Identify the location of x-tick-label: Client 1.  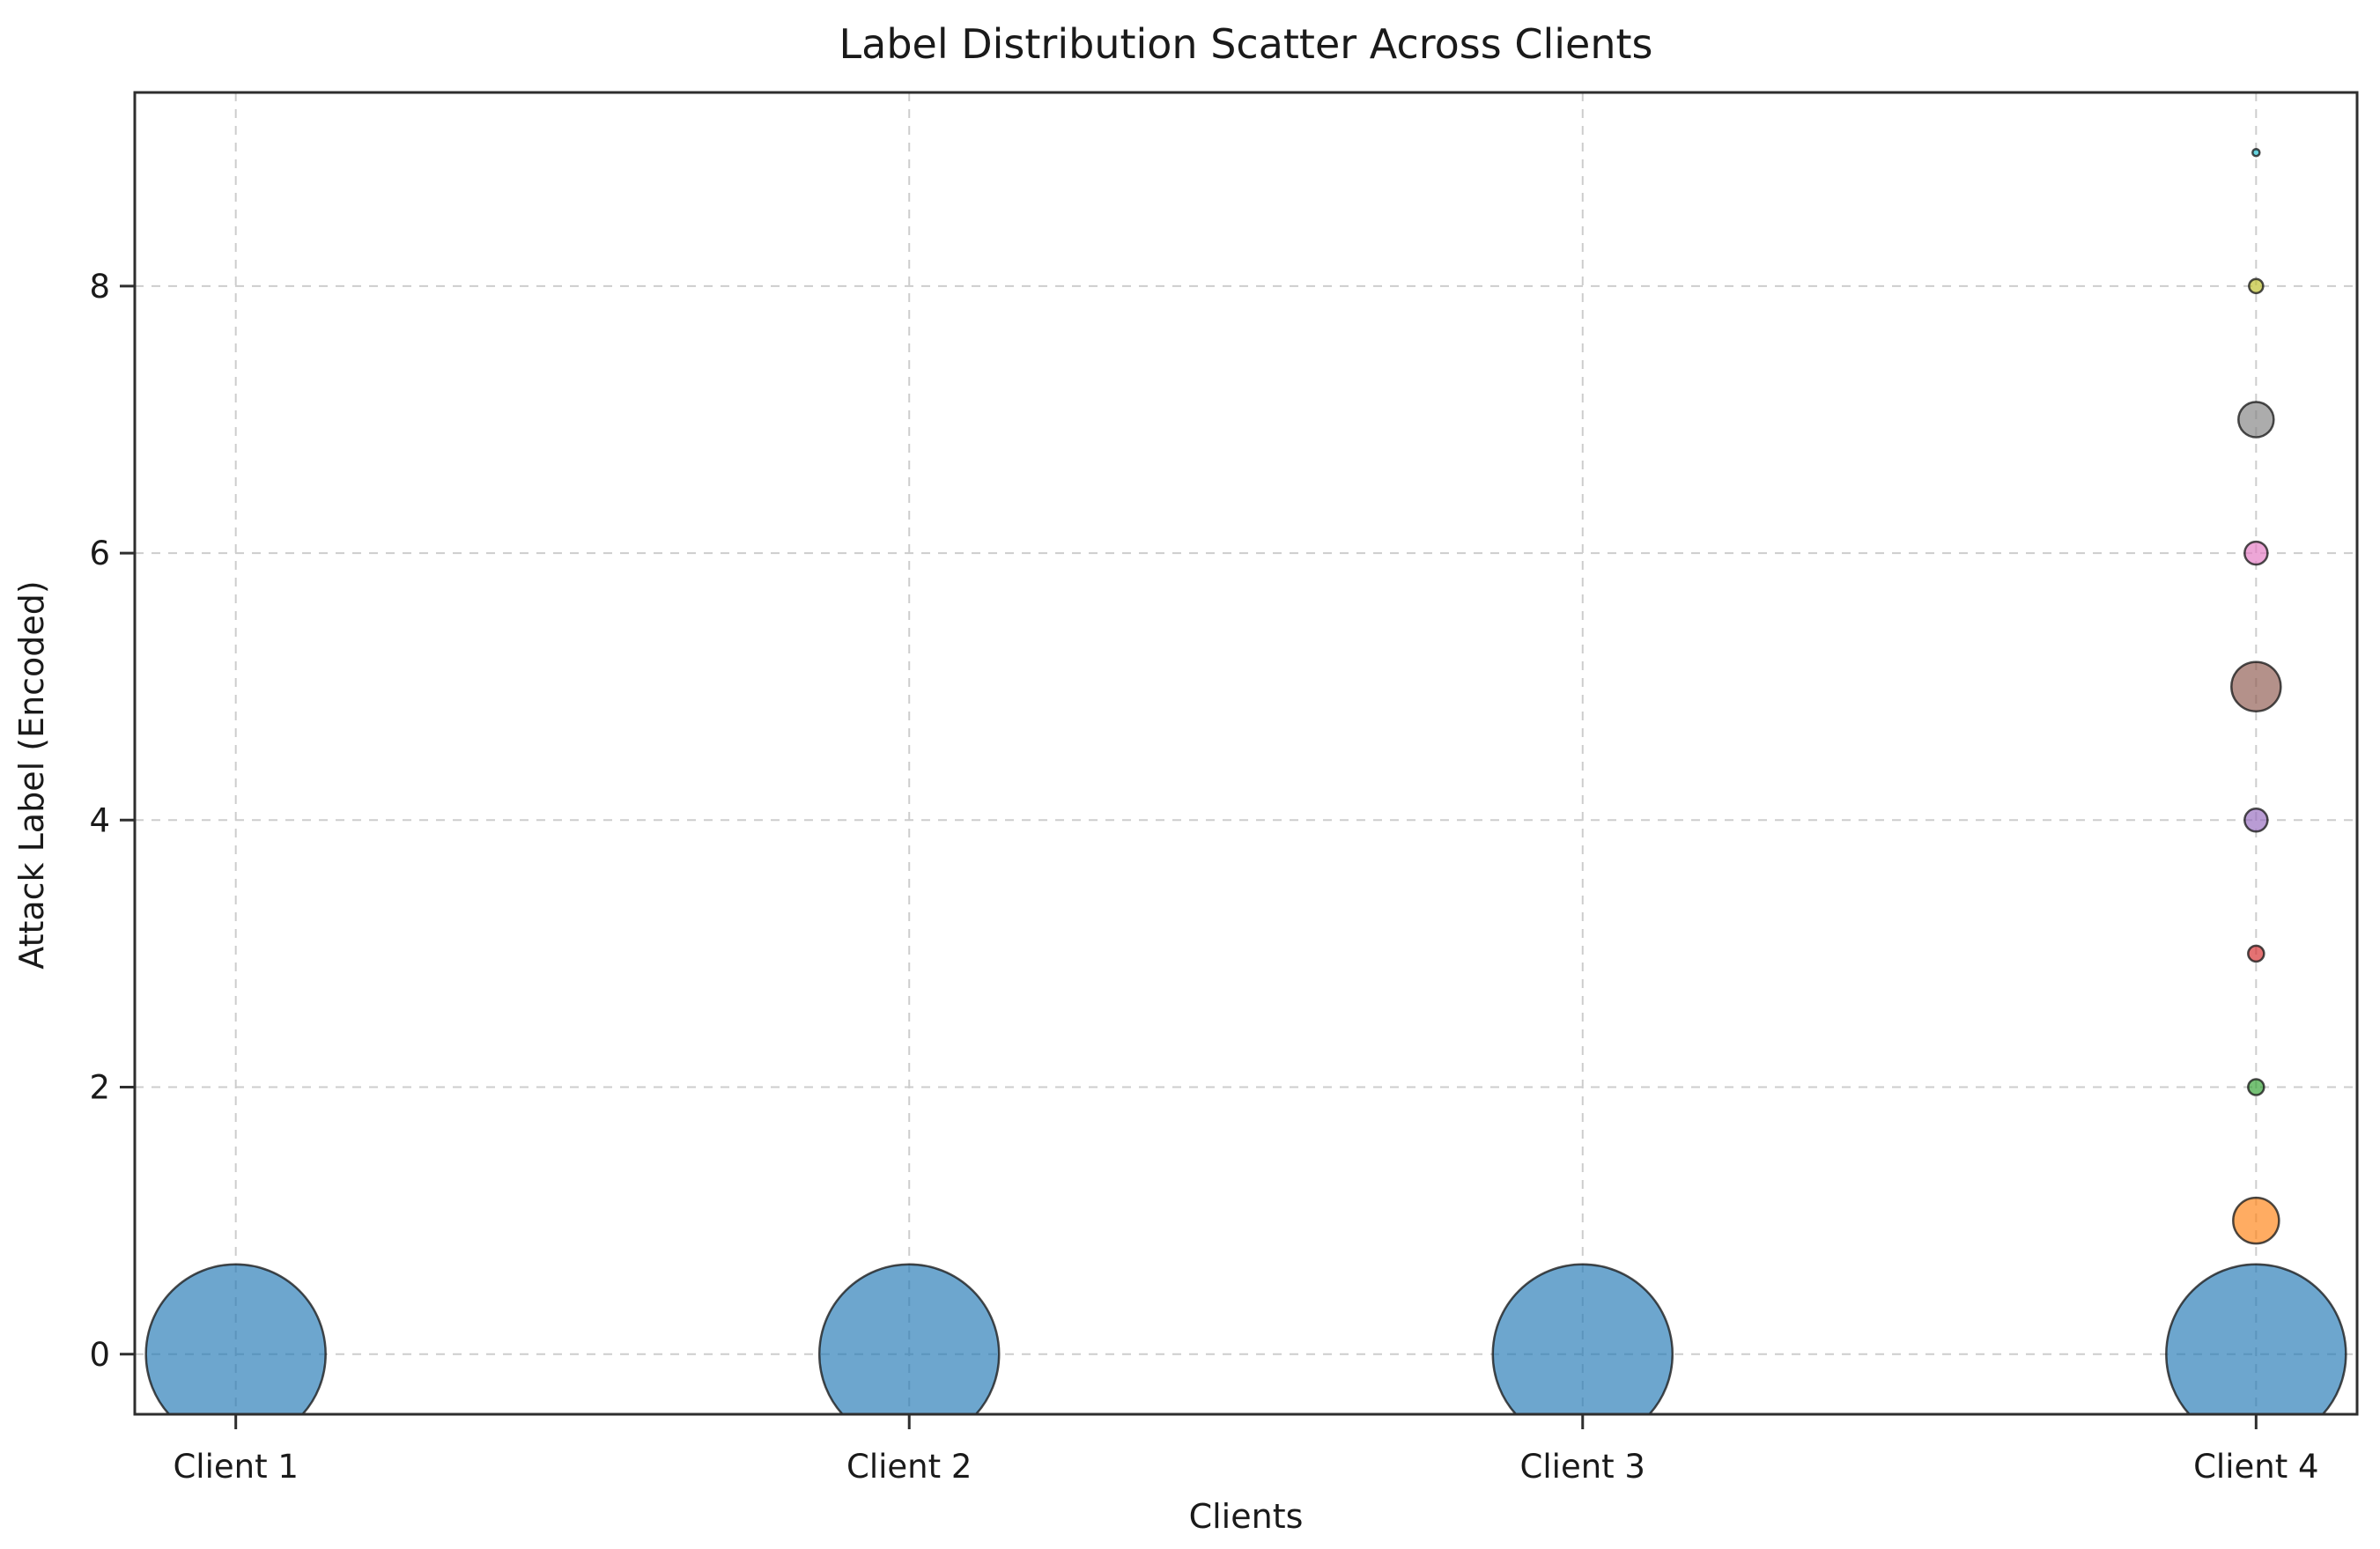
(236, 1467).